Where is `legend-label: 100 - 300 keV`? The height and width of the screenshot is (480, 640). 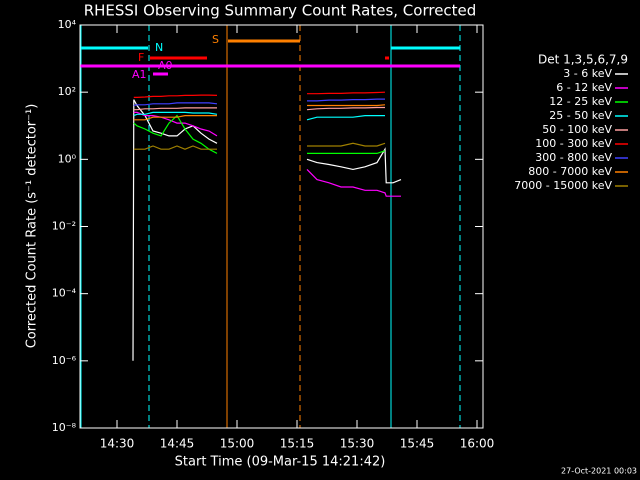 legend-label: 100 - 300 keV is located at coordinates (573, 143).